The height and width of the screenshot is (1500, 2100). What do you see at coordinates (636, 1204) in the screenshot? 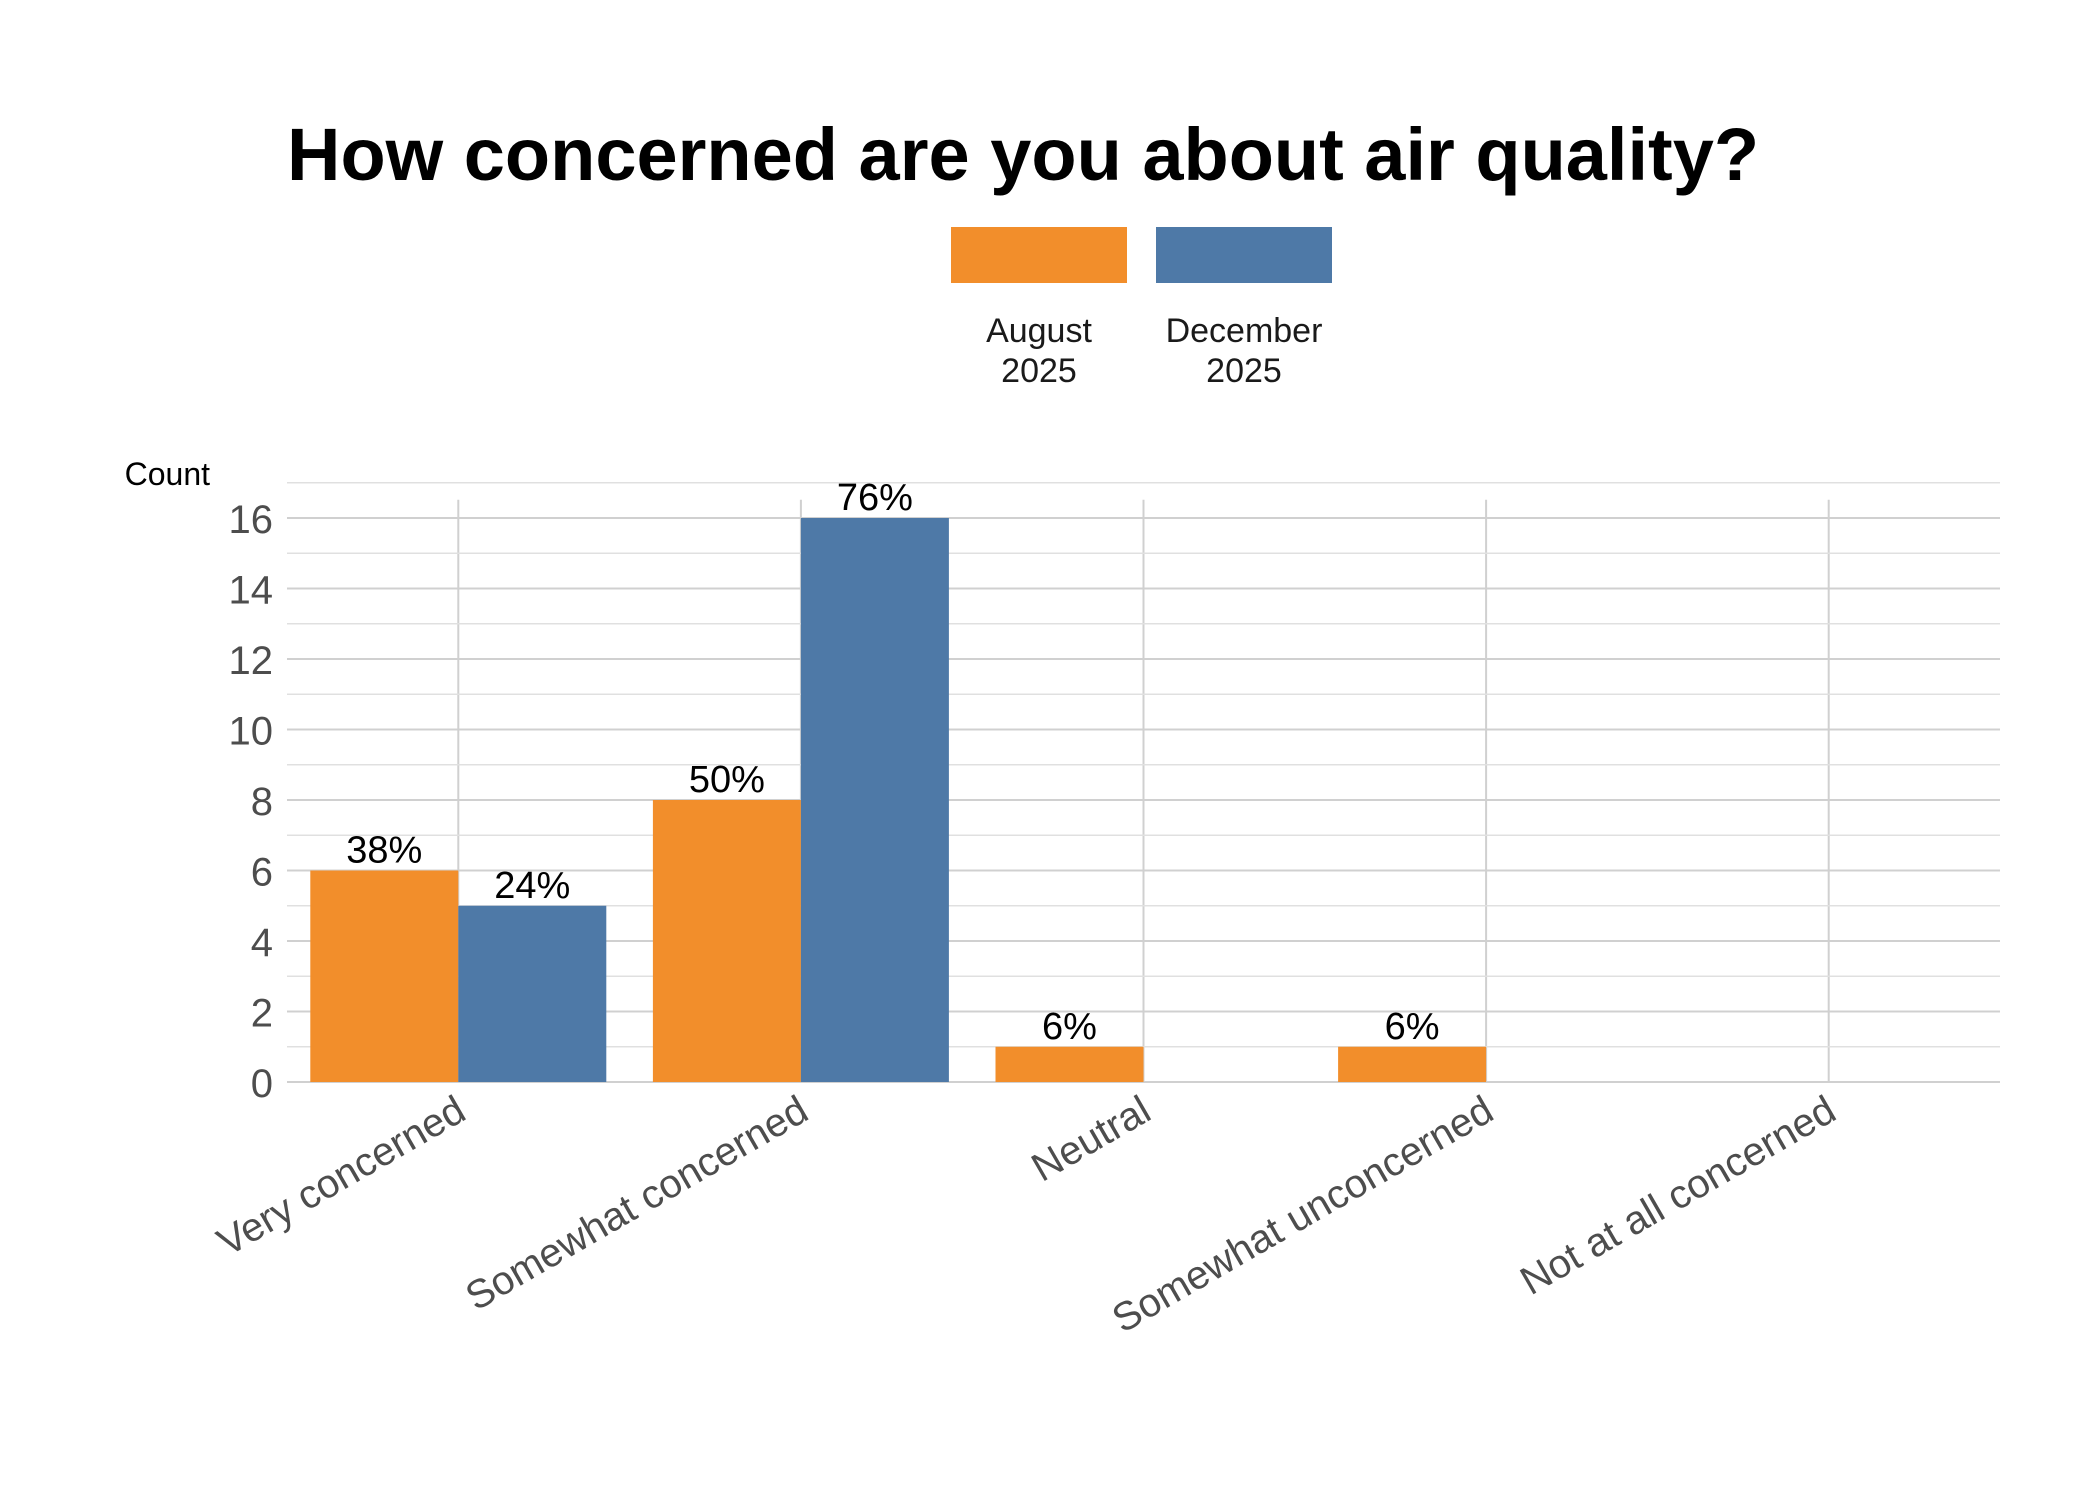
I see `x-tick-label-somewhat-concerned: Somewhat concerned` at bounding box center [636, 1204].